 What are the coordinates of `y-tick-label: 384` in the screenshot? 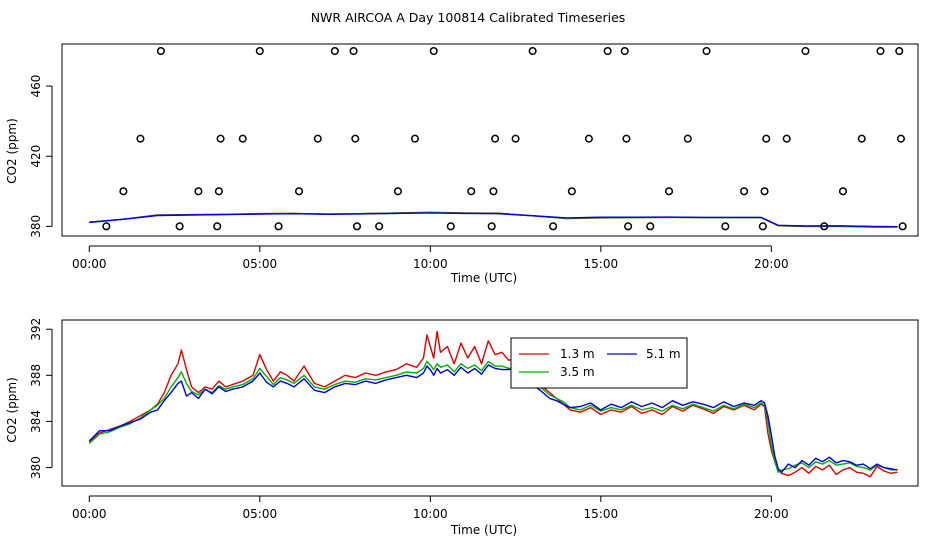 It's located at (36, 421).